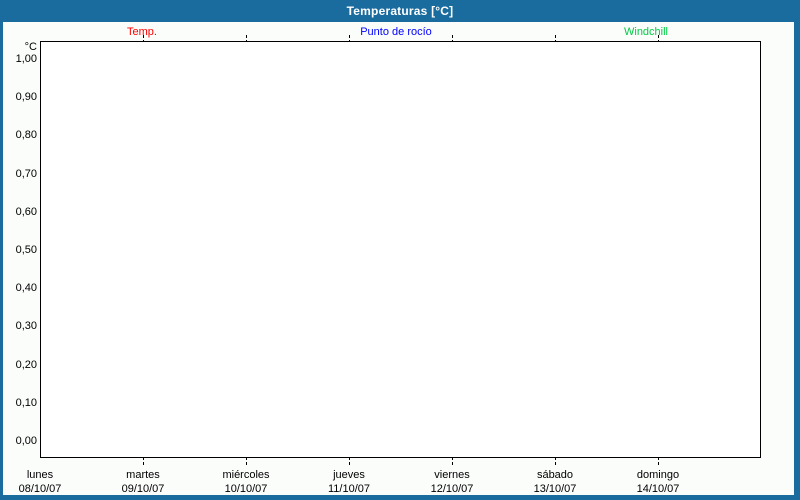 The height and width of the screenshot is (500, 800). What do you see at coordinates (30, 47) in the screenshot?
I see `y-axis-unit-label: °C` at bounding box center [30, 47].